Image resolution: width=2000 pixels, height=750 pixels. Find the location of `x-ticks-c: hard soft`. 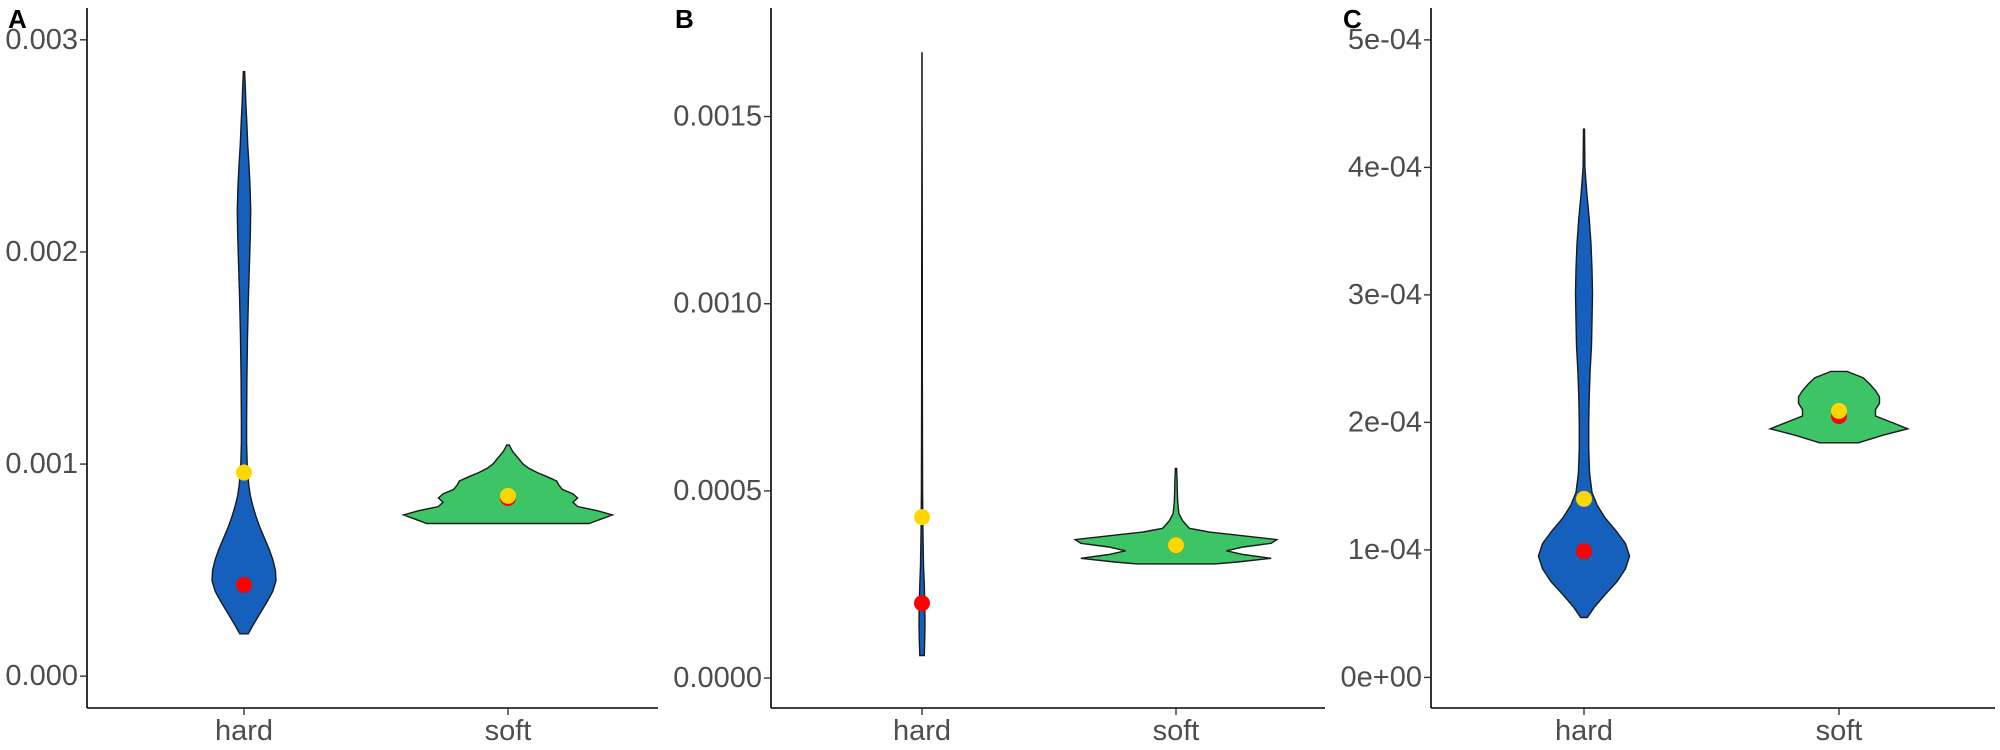

x-ticks-c: hard soft is located at coordinates (1708, 727).